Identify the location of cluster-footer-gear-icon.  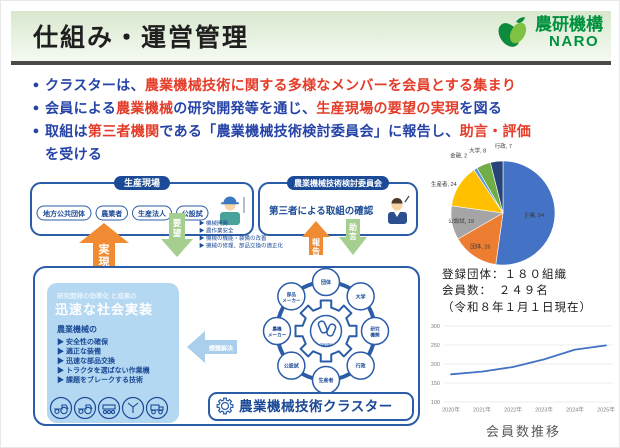
(225, 406).